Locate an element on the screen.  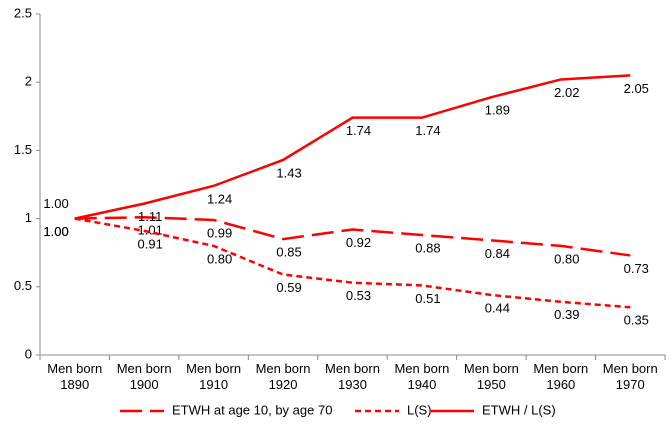
data-label: 0.88 is located at coordinates (427, 247).